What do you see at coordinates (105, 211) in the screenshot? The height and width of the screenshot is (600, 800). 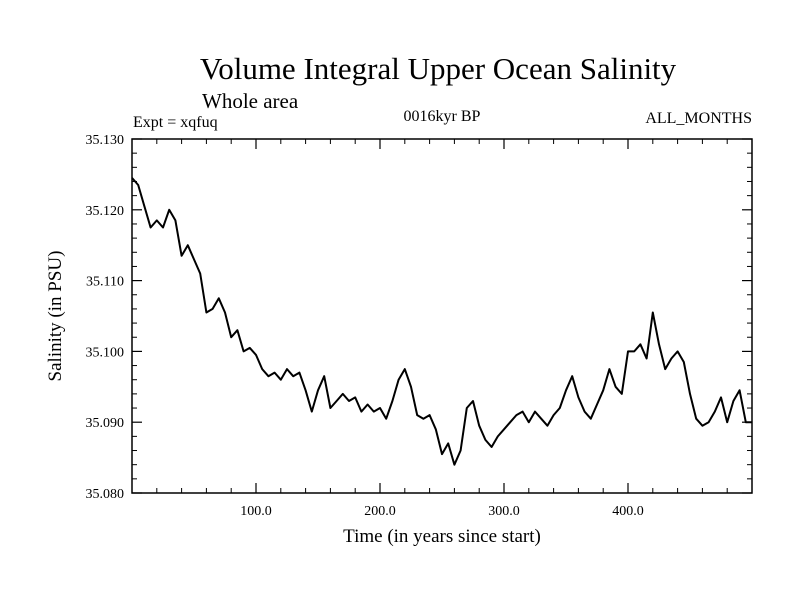 I see `y-tick-label: 35.120` at bounding box center [105, 211].